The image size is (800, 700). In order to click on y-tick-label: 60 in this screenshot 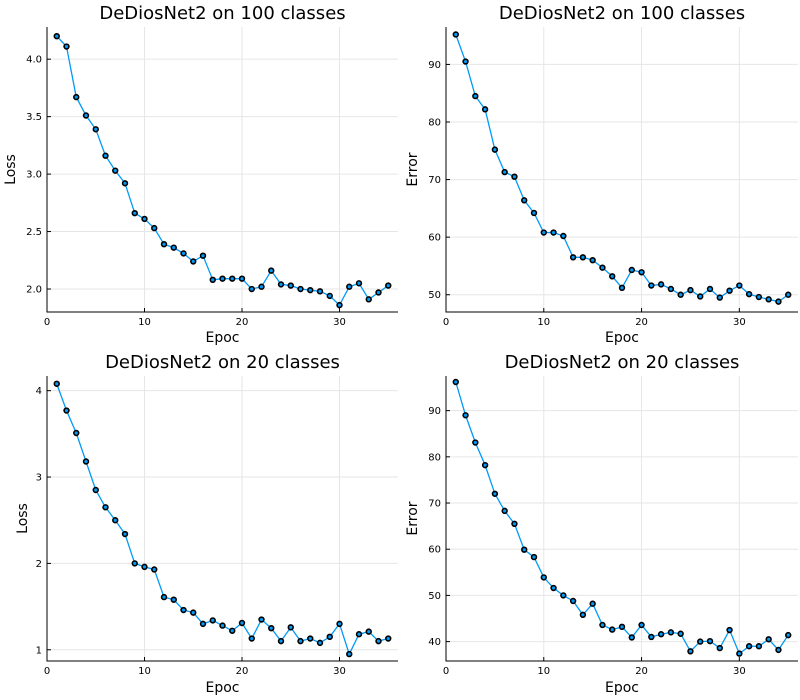, I will do `click(434, 550)`.